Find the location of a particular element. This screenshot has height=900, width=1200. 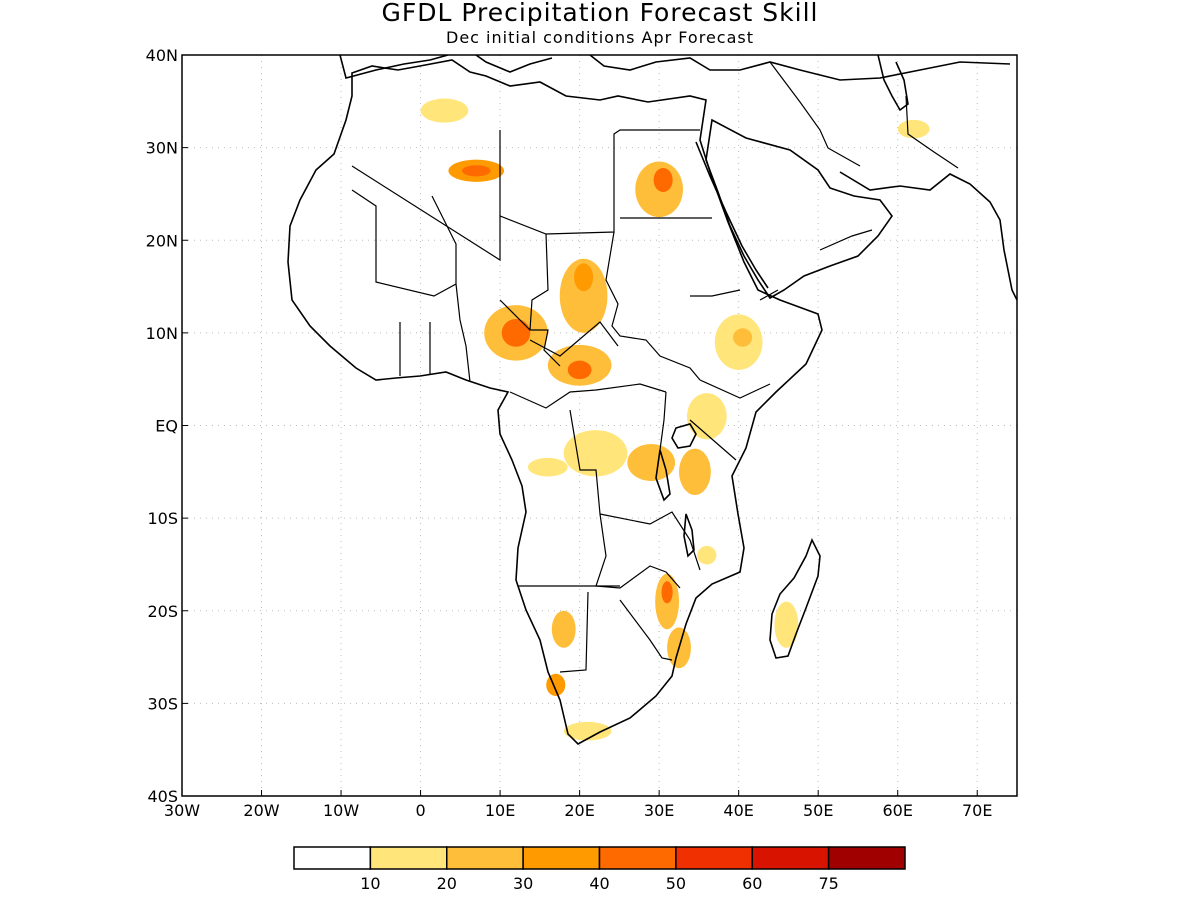

x-tick-label: 30E is located at coordinates (659, 810).